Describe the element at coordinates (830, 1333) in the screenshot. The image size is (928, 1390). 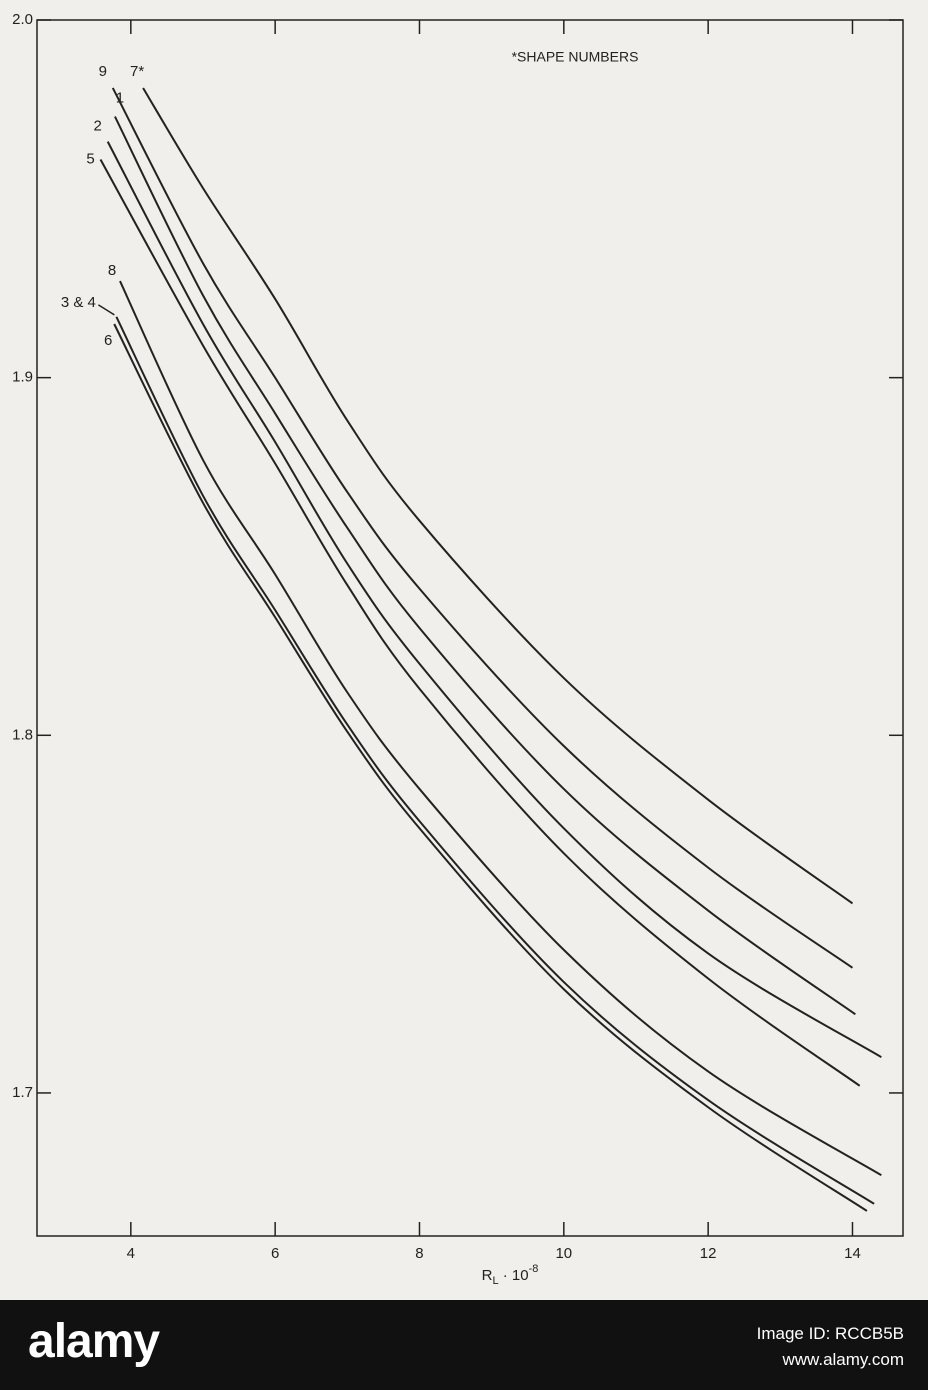
I see `watermark-id: Image ID: RCCB5B` at that location.